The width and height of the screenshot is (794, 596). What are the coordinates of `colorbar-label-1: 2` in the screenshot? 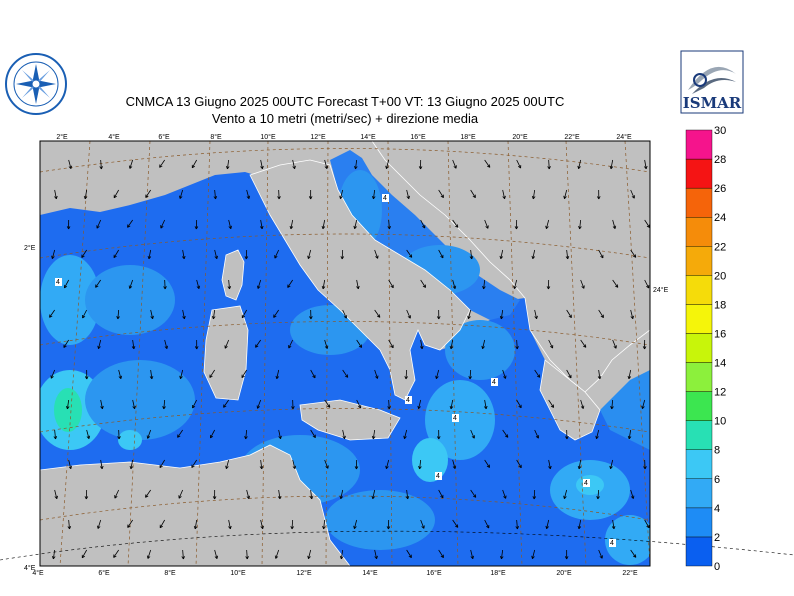 It's located at (717, 538).